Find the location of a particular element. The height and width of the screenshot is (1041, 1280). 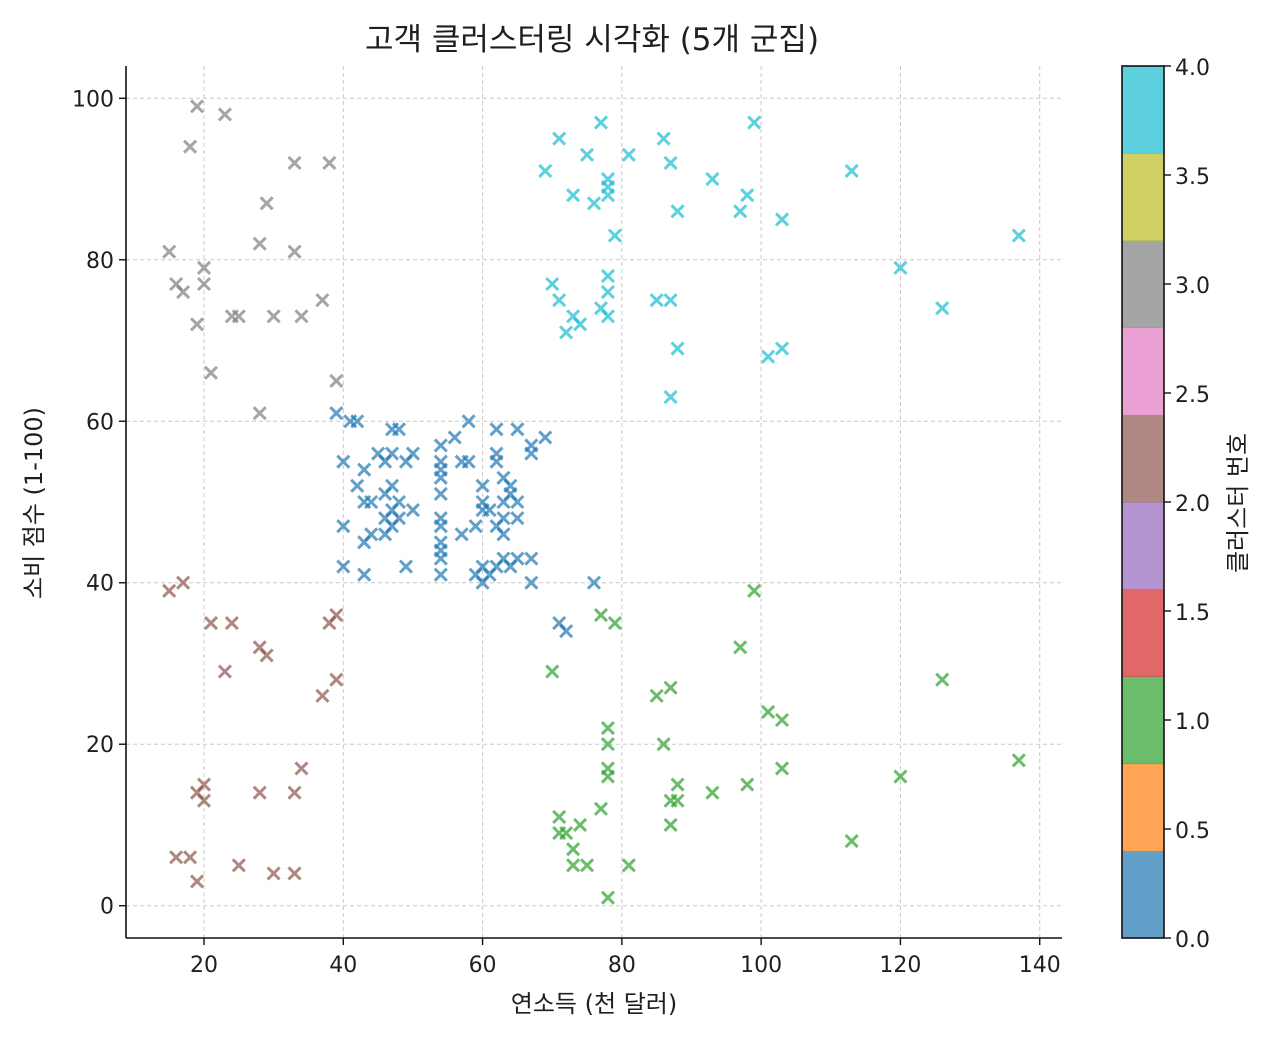

cluster-3-series is located at coordinates (253, 260).